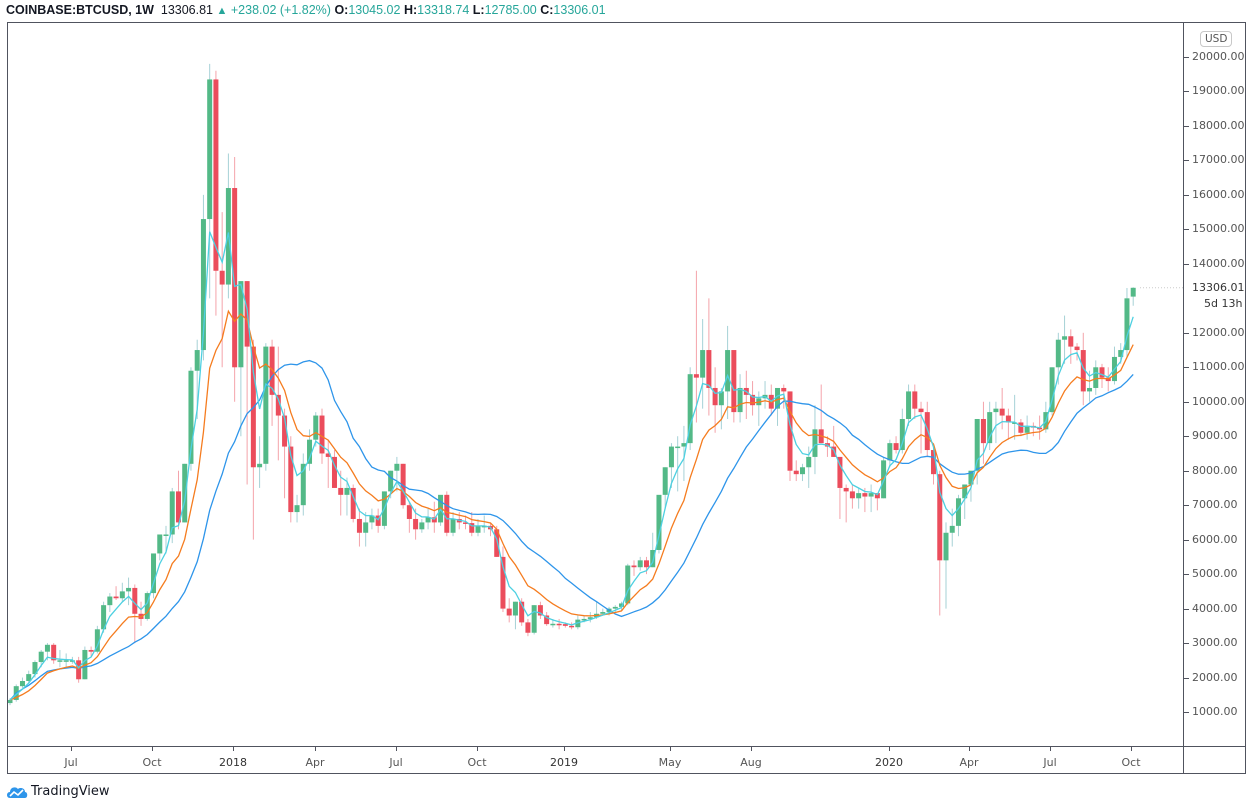 The image size is (1253, 808). What do you see at coordinates (1215, 436) in the screenshot?
I see `price-label: 9000.00` at bounding box center [1215, 436].